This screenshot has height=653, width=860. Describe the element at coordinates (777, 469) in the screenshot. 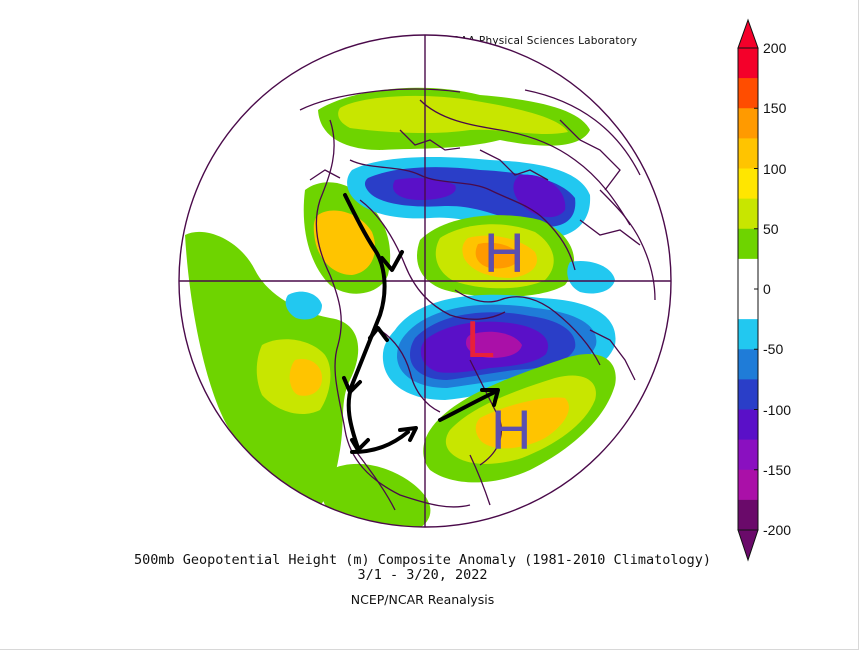

I see `colorbar-tick-label: -150` at that location.